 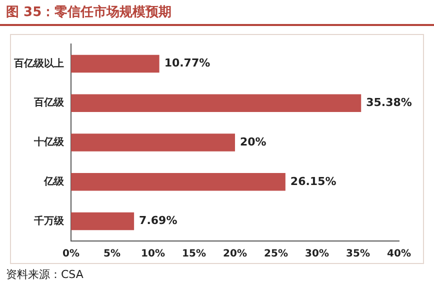 What do you see at coordinates (389, 102) in the screenshot?
I see `data-label: 35.38%` at bounding box center [389, 102].